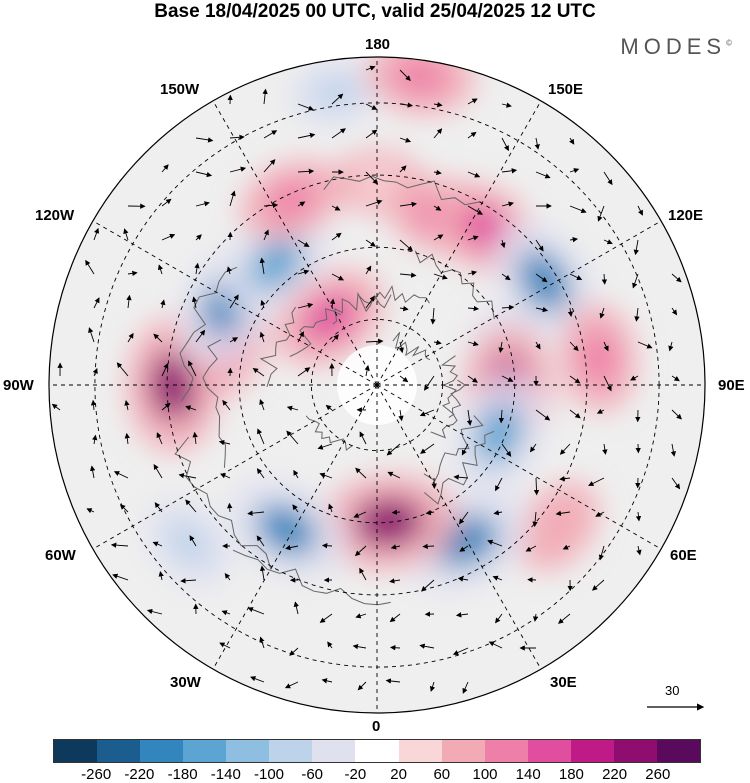  Describe the element at coordinates (55, 215) in the screenshot. I see `lon-label-120w: 120W` at that location.